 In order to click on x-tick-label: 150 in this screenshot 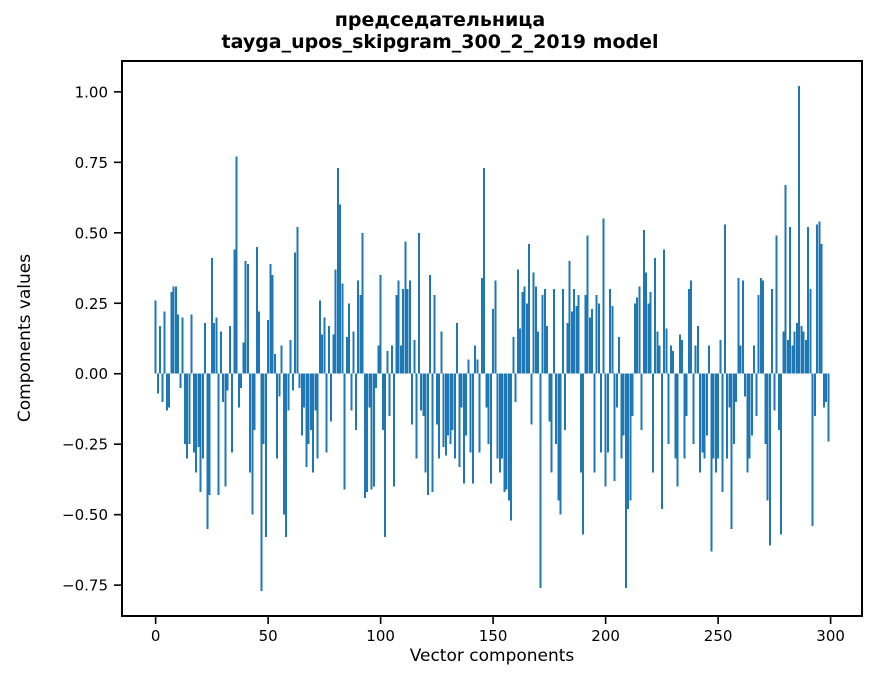, I will do `click(493, 636)`.